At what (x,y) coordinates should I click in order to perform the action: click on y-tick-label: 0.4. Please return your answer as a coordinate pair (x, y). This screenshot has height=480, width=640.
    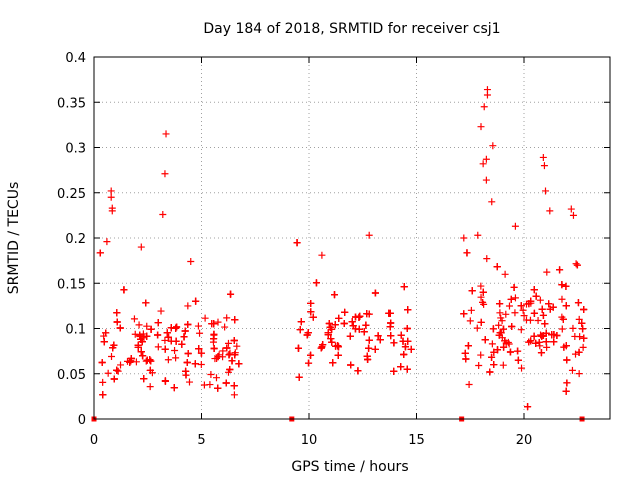
    Looking at the image, I should click on (75, 58).